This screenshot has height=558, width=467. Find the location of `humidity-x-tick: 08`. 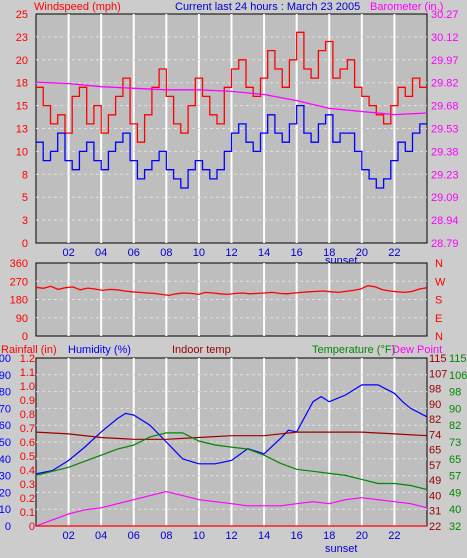

humidity-x-tick: 08 is located at coordinates (166, 536).